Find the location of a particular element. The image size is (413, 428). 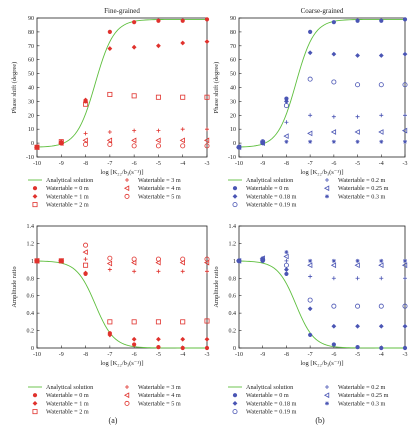

legend-label: Watertable = 0.19 m is located at coordinates (271, 205).